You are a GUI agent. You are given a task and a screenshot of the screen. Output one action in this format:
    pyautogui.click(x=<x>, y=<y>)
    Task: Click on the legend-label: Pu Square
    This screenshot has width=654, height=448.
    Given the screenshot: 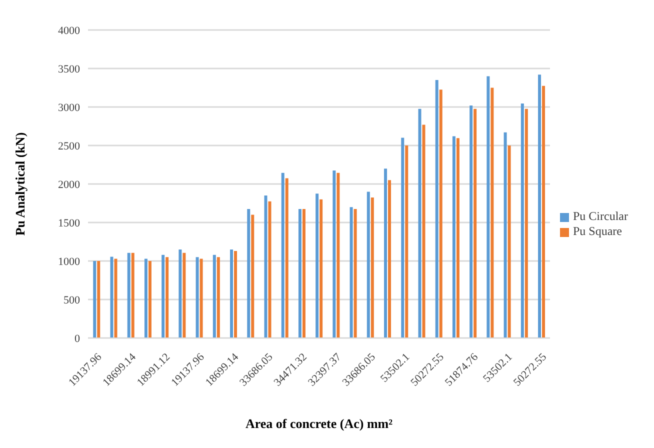 What is the action you would take?
    pyautogui.click(x=597, y=231)
    